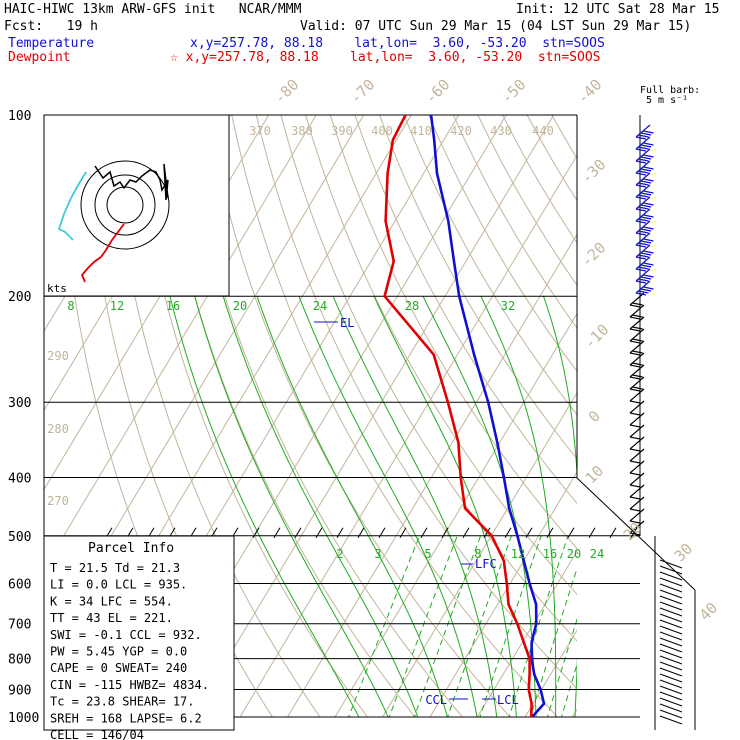  Describe the element at coordinates (102, 253) in the screenshot. I see `hodograph-trace-low` at that location.